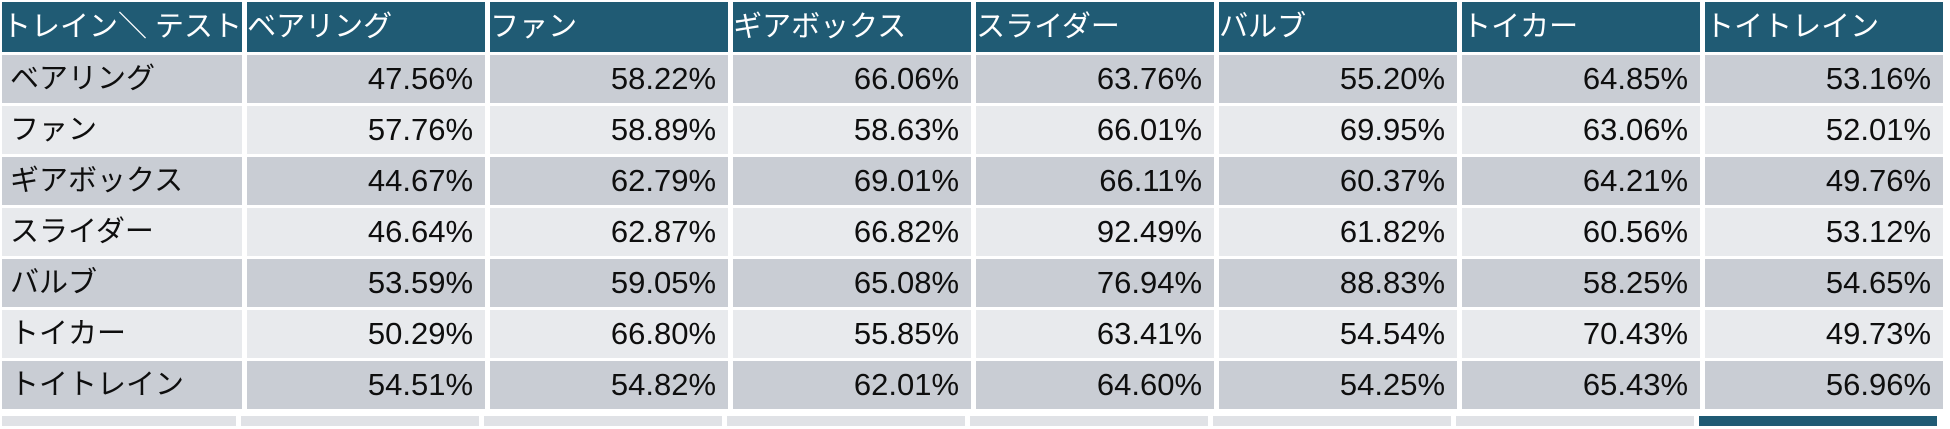 The height and width of the screenshot is (429, 1950). Describe the element at coordinates (366, 130) in the screenshot. I see `value-cell: 57.76%` at that location.